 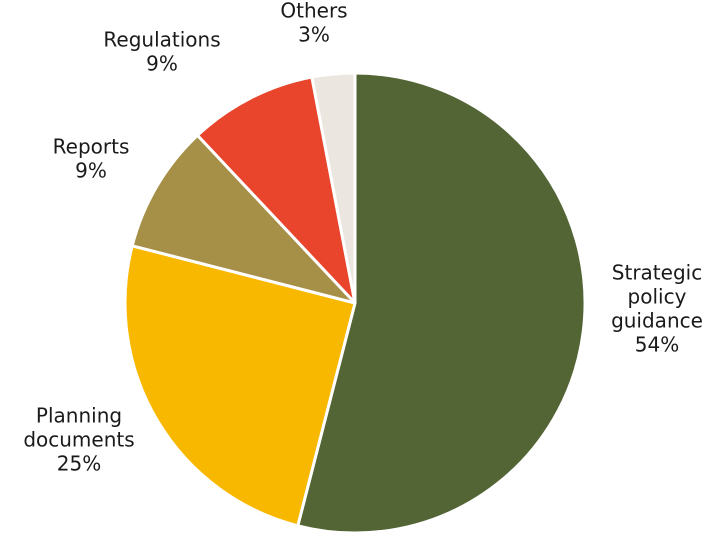 I want to click on slice-category-label: Regulations, so click(x=161, y=40).